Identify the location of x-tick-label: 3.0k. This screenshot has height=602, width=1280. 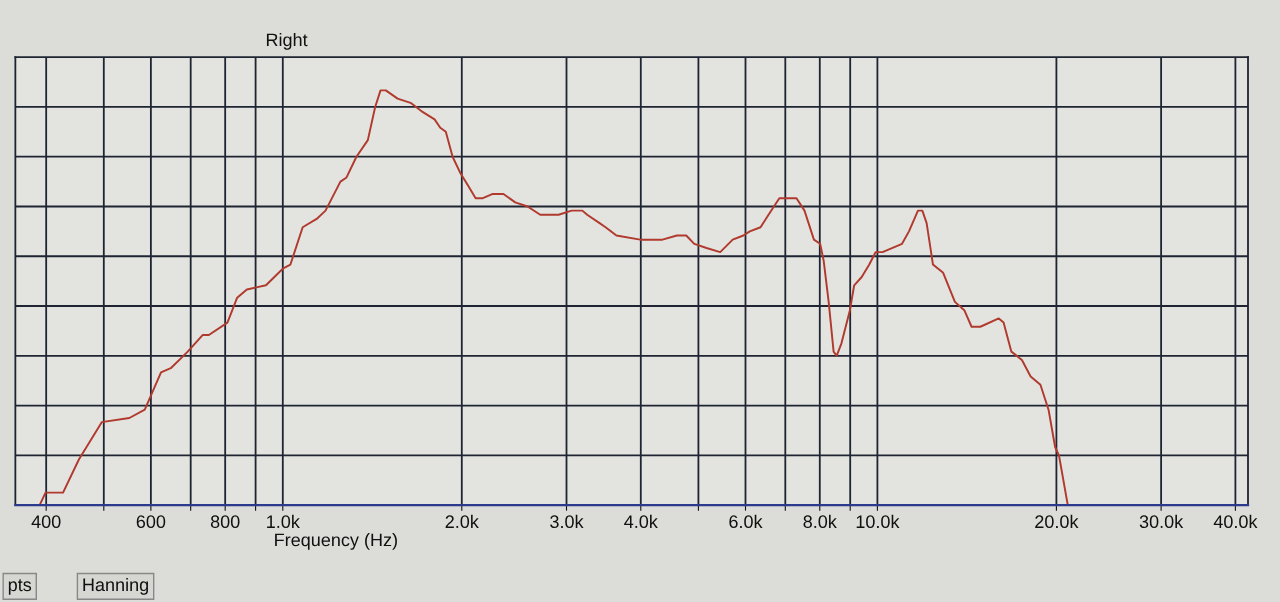
(567, 521).